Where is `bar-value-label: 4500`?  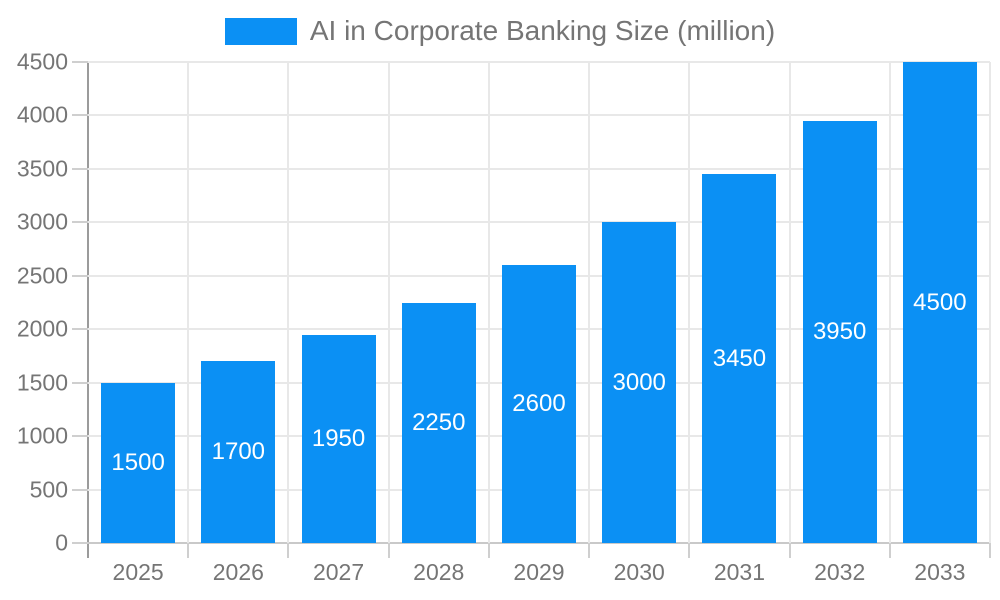 bar-value-label: 4500 is located at coordinates (940, 302).